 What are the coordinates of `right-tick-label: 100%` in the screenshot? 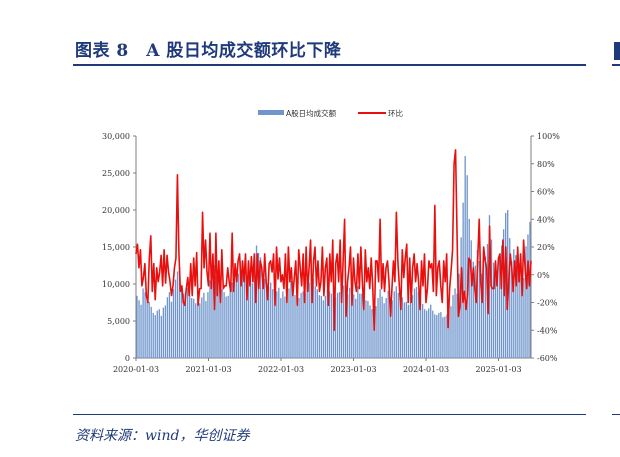 It's located at (548, 136).